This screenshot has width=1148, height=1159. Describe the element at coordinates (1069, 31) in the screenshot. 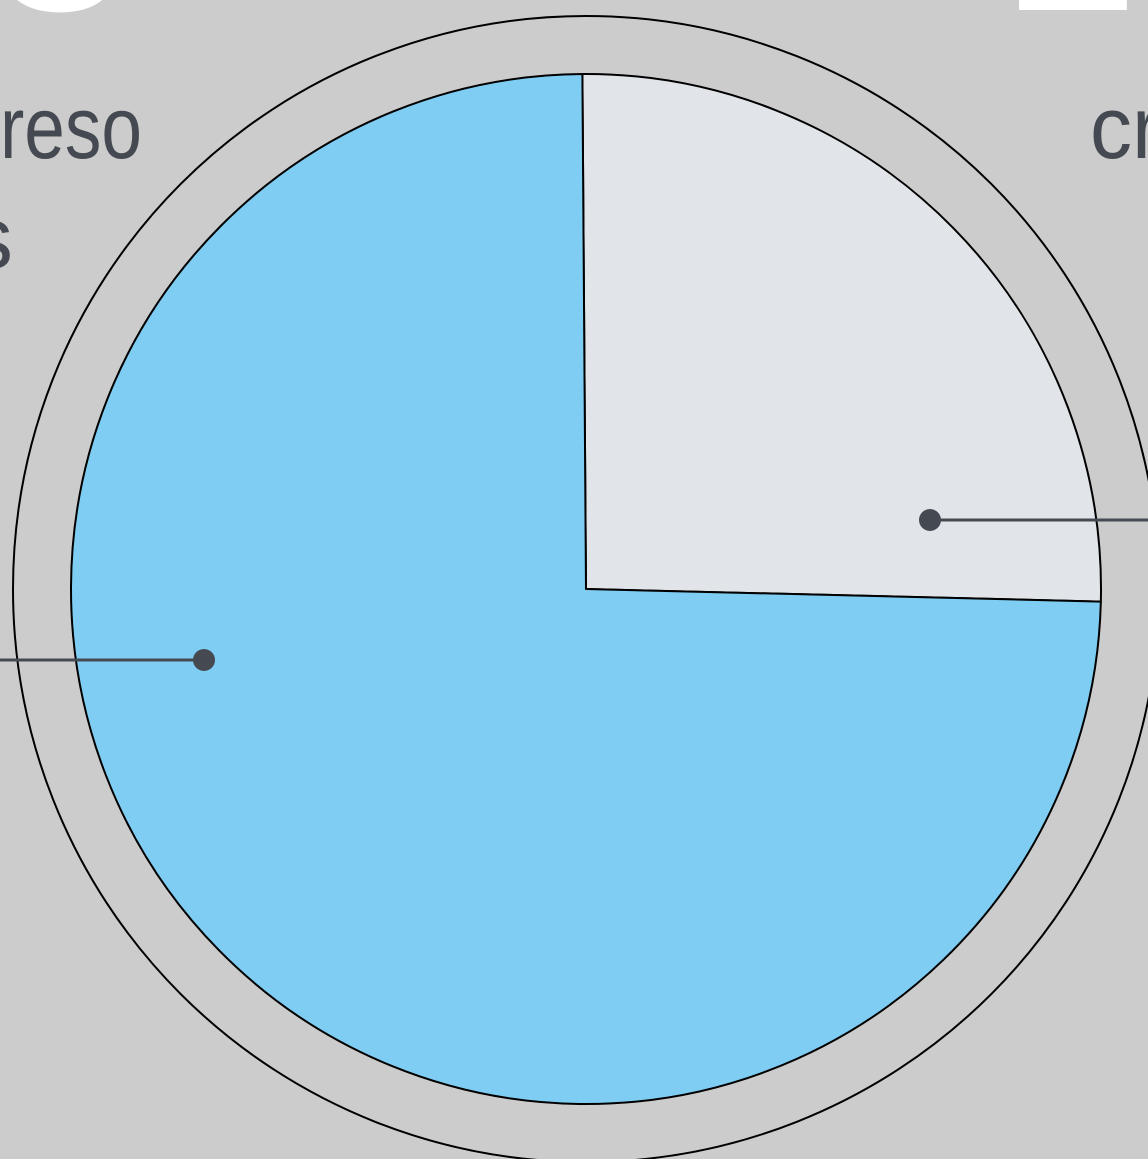

I see `large-figure-right: 1` at that location.